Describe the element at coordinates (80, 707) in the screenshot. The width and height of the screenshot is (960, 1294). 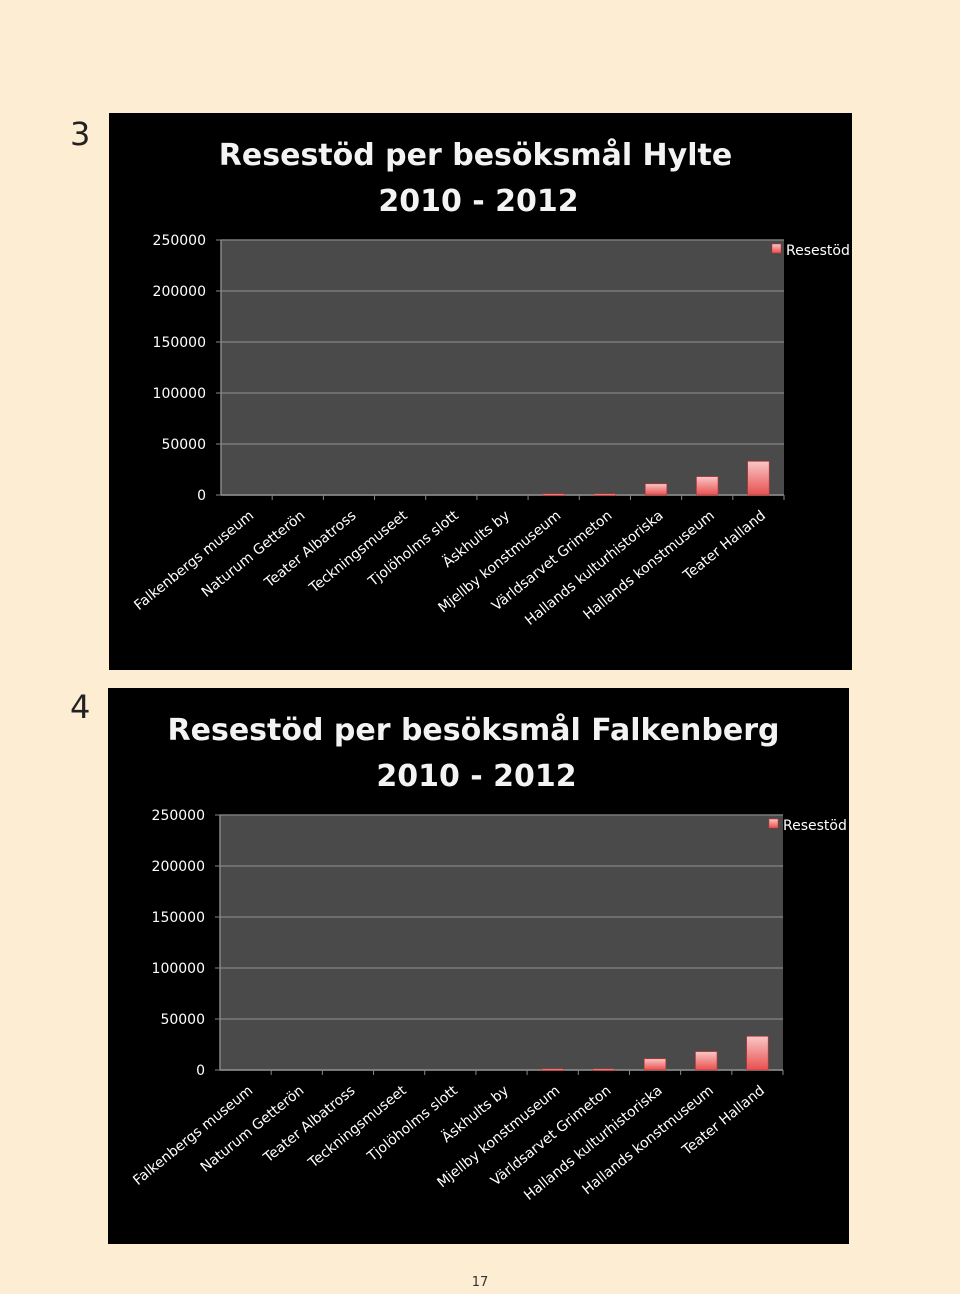
I see `figure-number-4: 4` at that location.